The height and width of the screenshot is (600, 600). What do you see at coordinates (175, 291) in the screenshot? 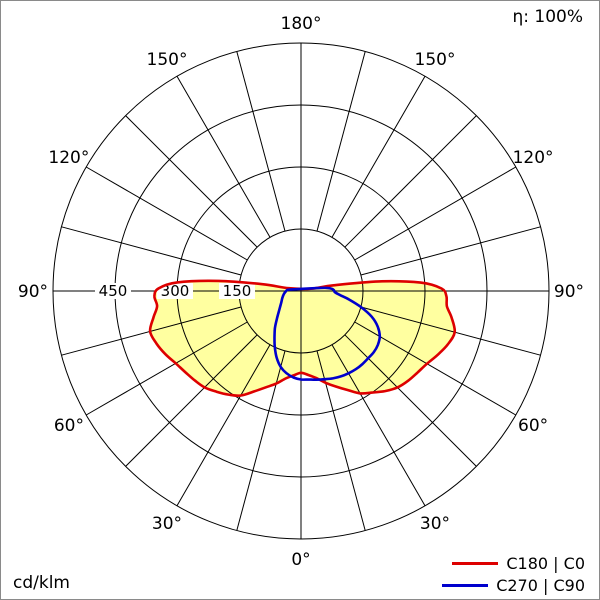
I see `svg-text: 300` at bounding box center [175, 291].